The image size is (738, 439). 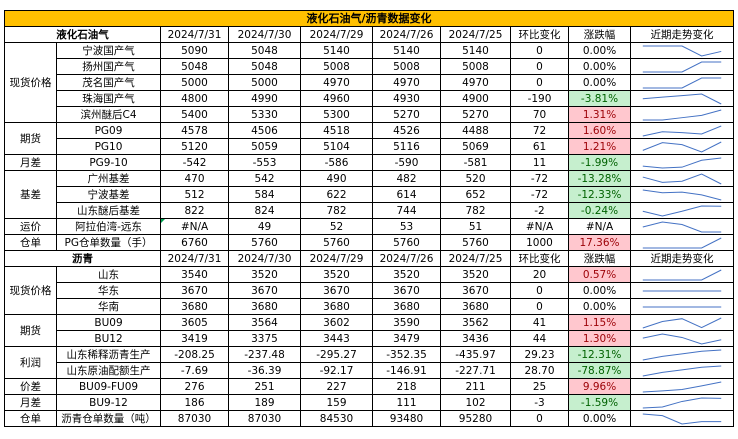 What do you see at coordinates (30, 138) in the screenshot?
I see `category-cell: 期货` at bounding box center [30, 138].